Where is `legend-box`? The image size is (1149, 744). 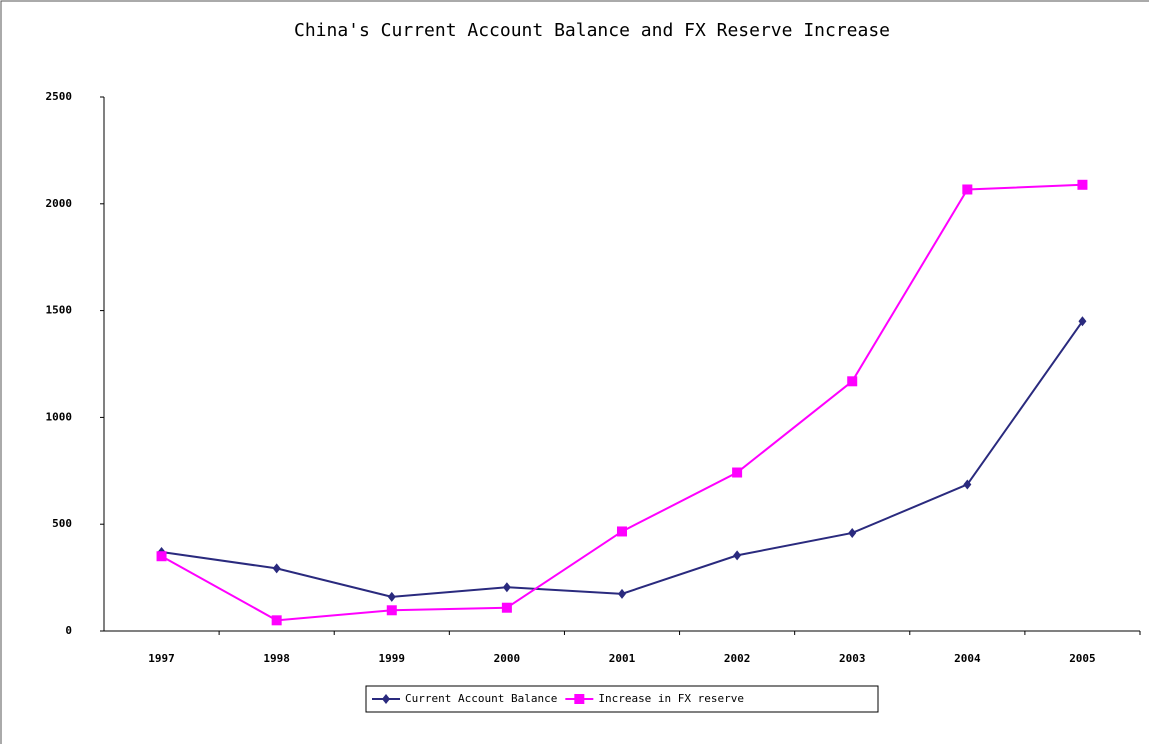
legend-box is located at coordinates (622, 699).